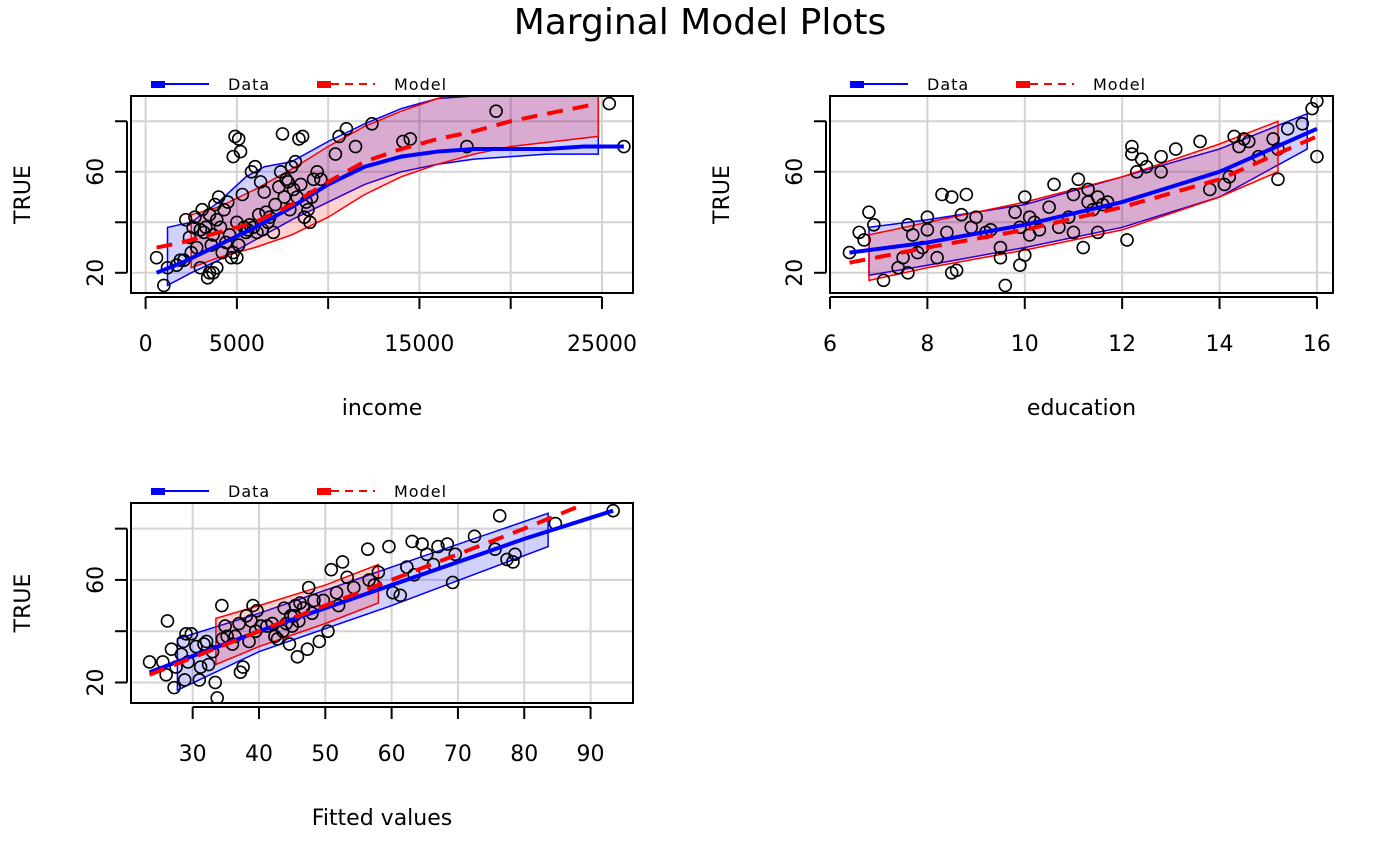 The height and width of the screenshot is (866, 1400). What do you see at coordinates (700, 22) in the screenshot?
I see `chart-title: Marginal Model Plots` at bounding box center [700, 22].